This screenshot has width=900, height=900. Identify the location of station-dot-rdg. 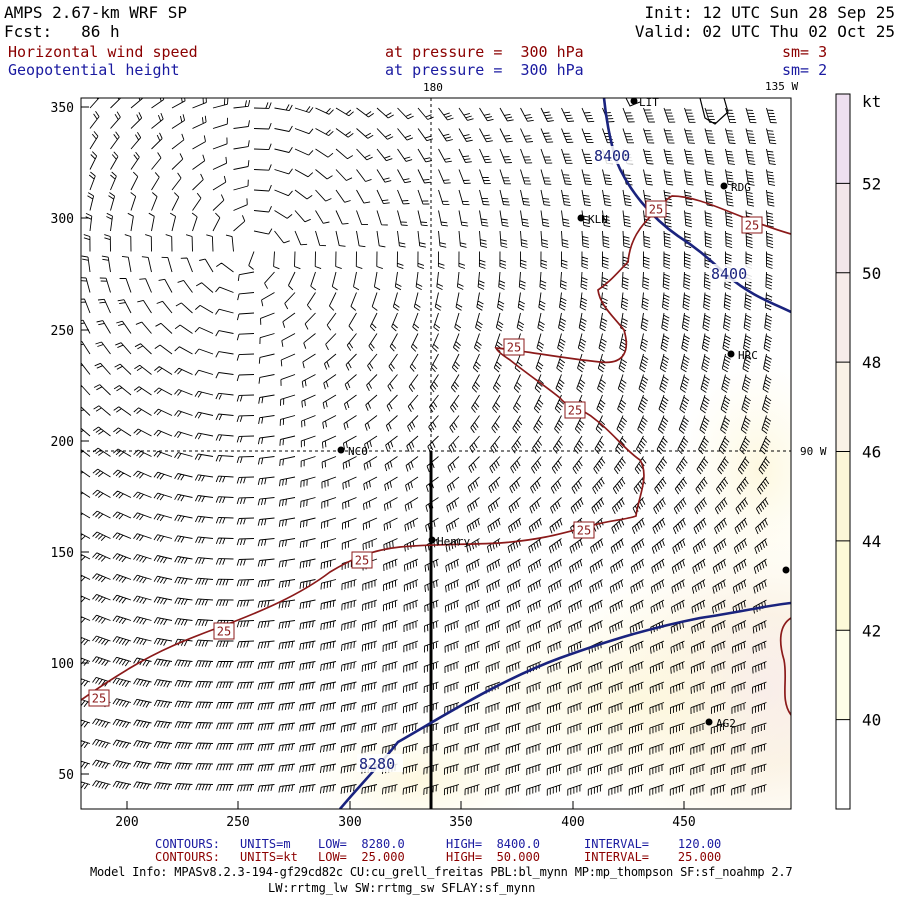
(724, 186).